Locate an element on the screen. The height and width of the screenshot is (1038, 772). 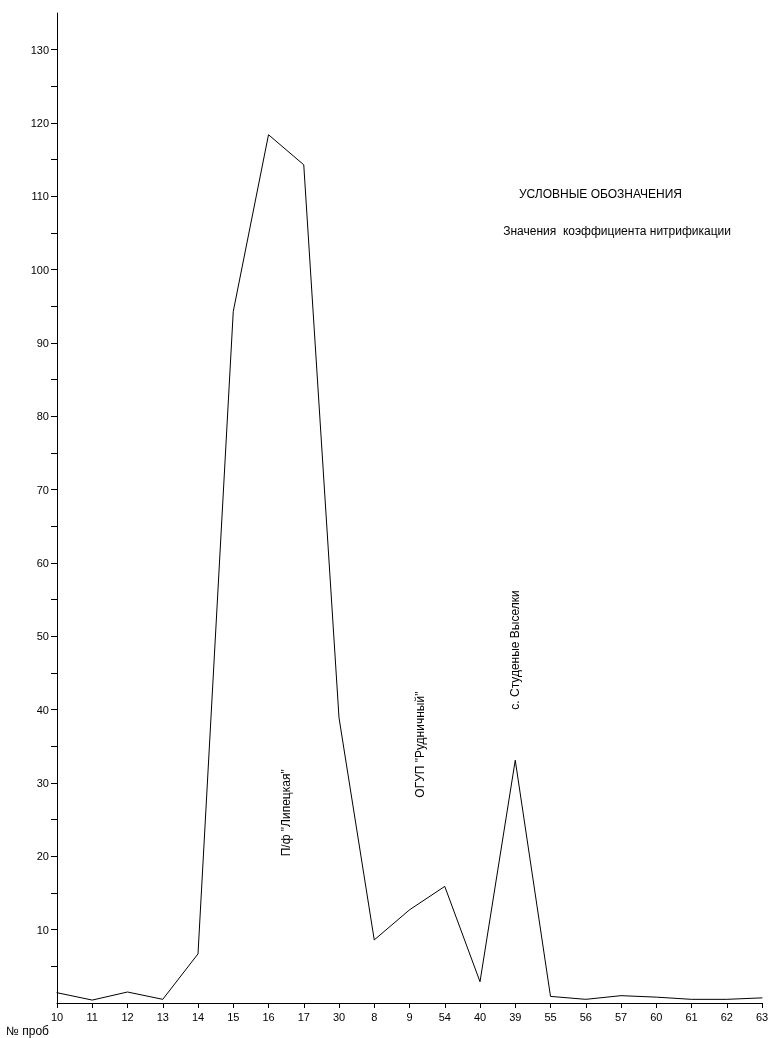
x-tick-label: 15 is located at coordinates (233, 1016).